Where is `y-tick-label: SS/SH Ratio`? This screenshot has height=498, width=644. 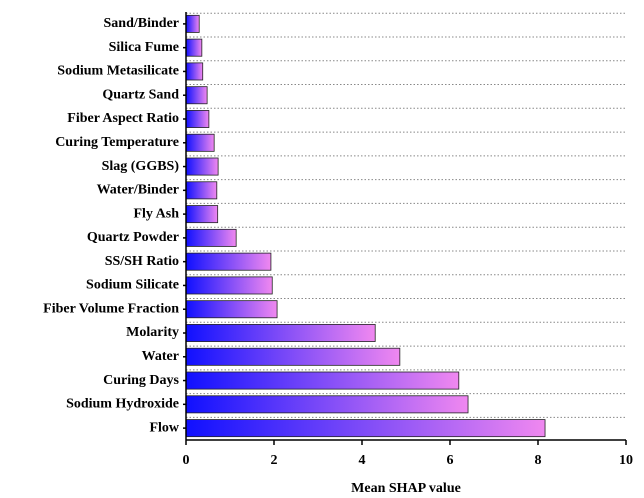
y-tick-label: SS/SH Ratio is located at coordinates (142, 261).